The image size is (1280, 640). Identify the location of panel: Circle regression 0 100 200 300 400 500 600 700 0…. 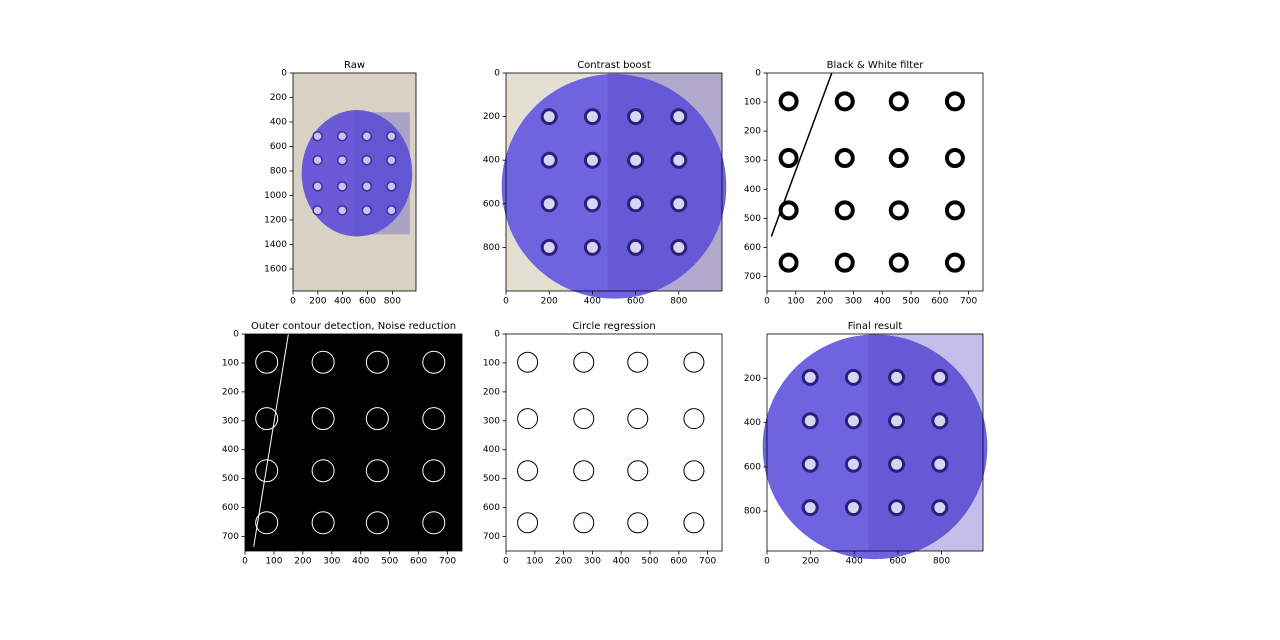
(603, 444).